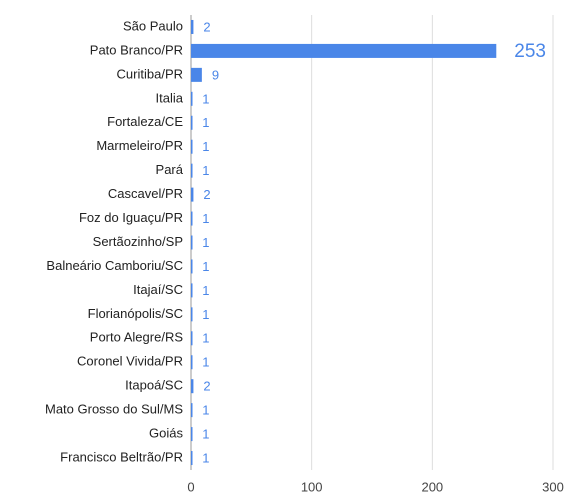 Image resolution: width=567 pixels, height=494 pixels. I want to click on y-tick-label: Italia, so click(170, 97).